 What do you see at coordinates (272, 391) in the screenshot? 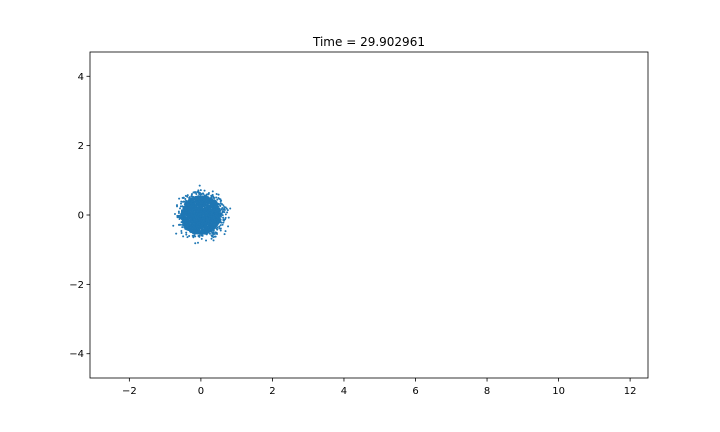
I see `x-tick-label: 2` at bounding box center [272, 391].